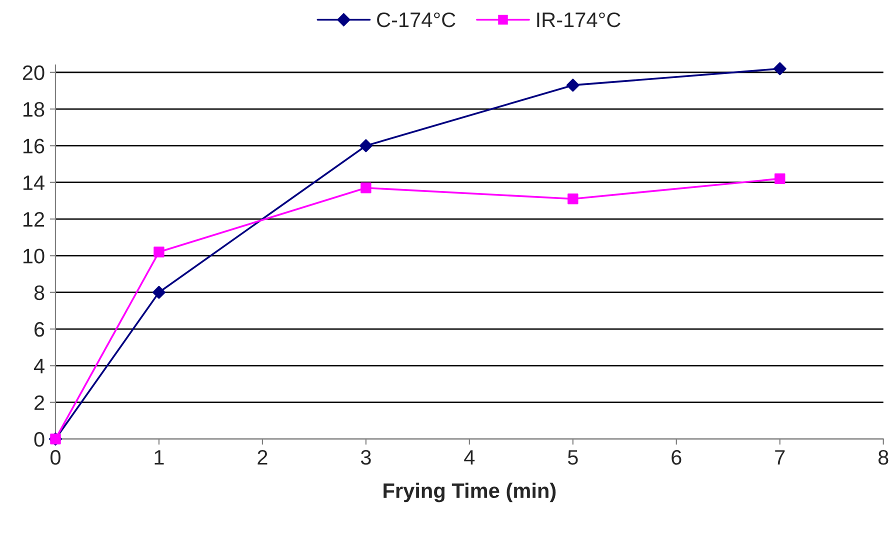  I want to click on y-tick-label: 2, so click(39, 402).